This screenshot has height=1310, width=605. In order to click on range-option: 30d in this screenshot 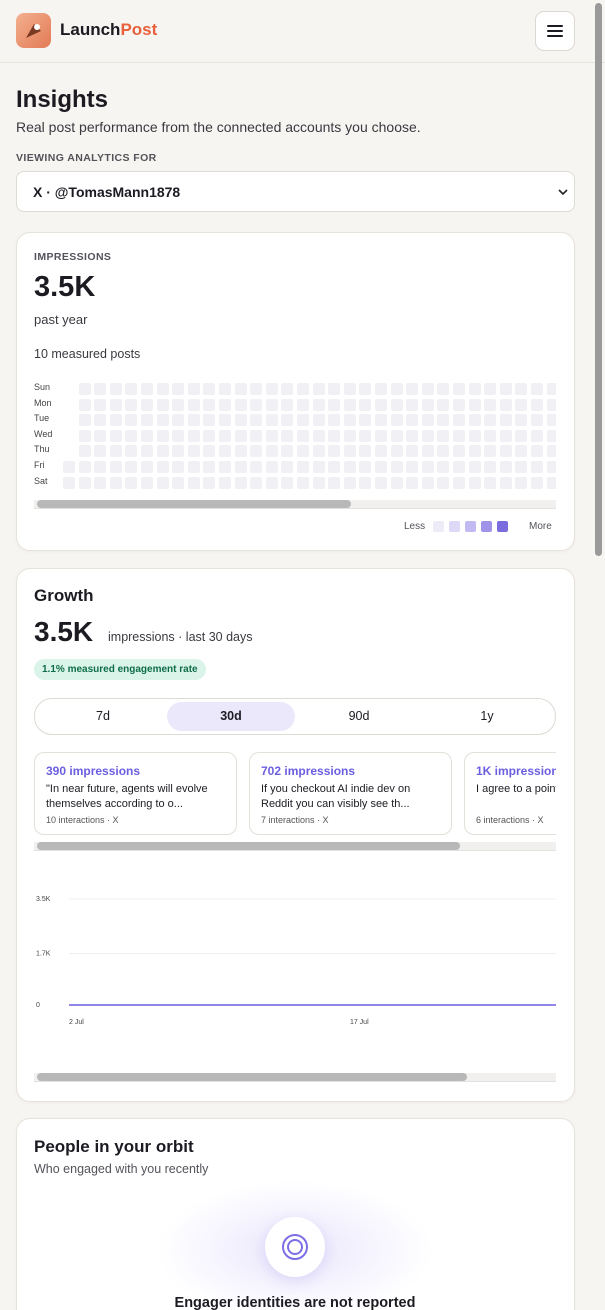, I will do `click(231, 716)`.